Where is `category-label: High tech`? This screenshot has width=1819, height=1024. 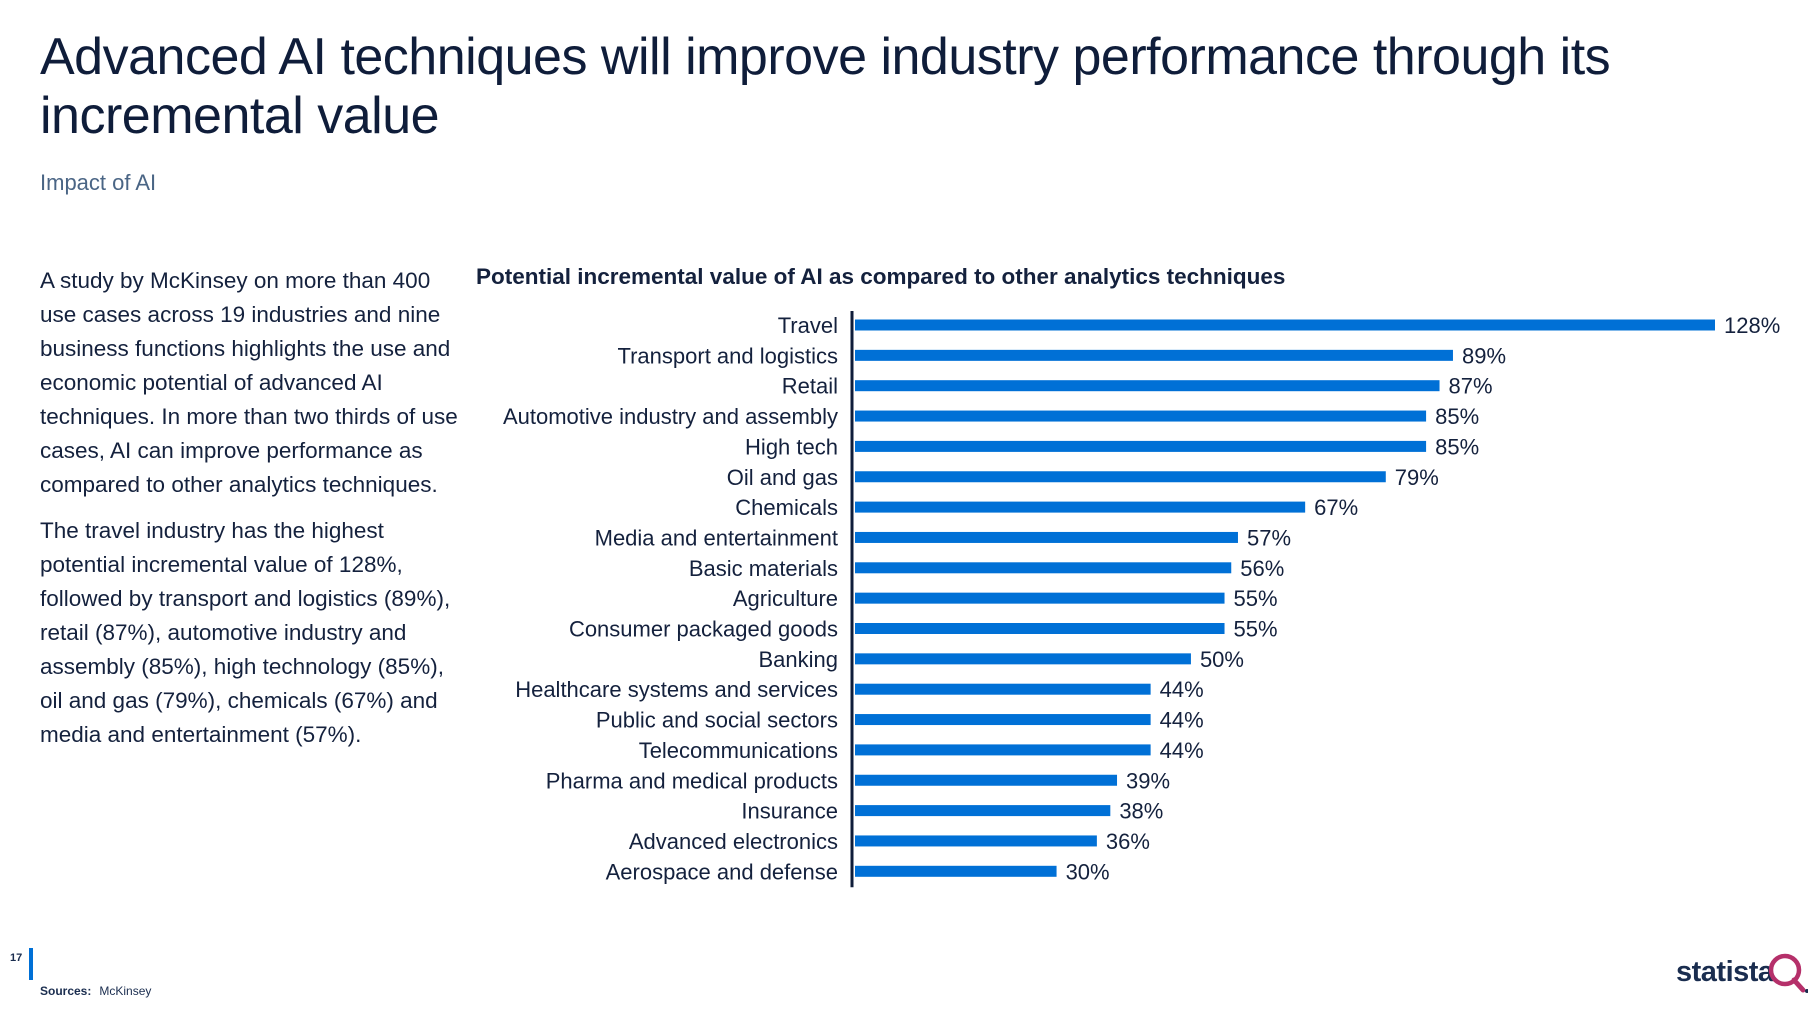
category-label: High tech is located at coordinates (791, 446).